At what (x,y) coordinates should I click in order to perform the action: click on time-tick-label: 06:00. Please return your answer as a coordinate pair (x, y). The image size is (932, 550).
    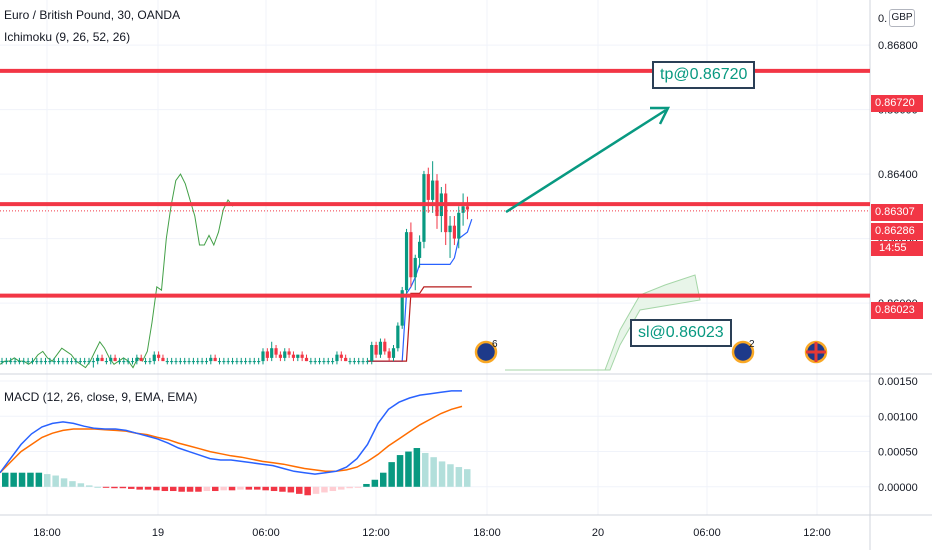
    Looking at the image, I should click on (266, 533).